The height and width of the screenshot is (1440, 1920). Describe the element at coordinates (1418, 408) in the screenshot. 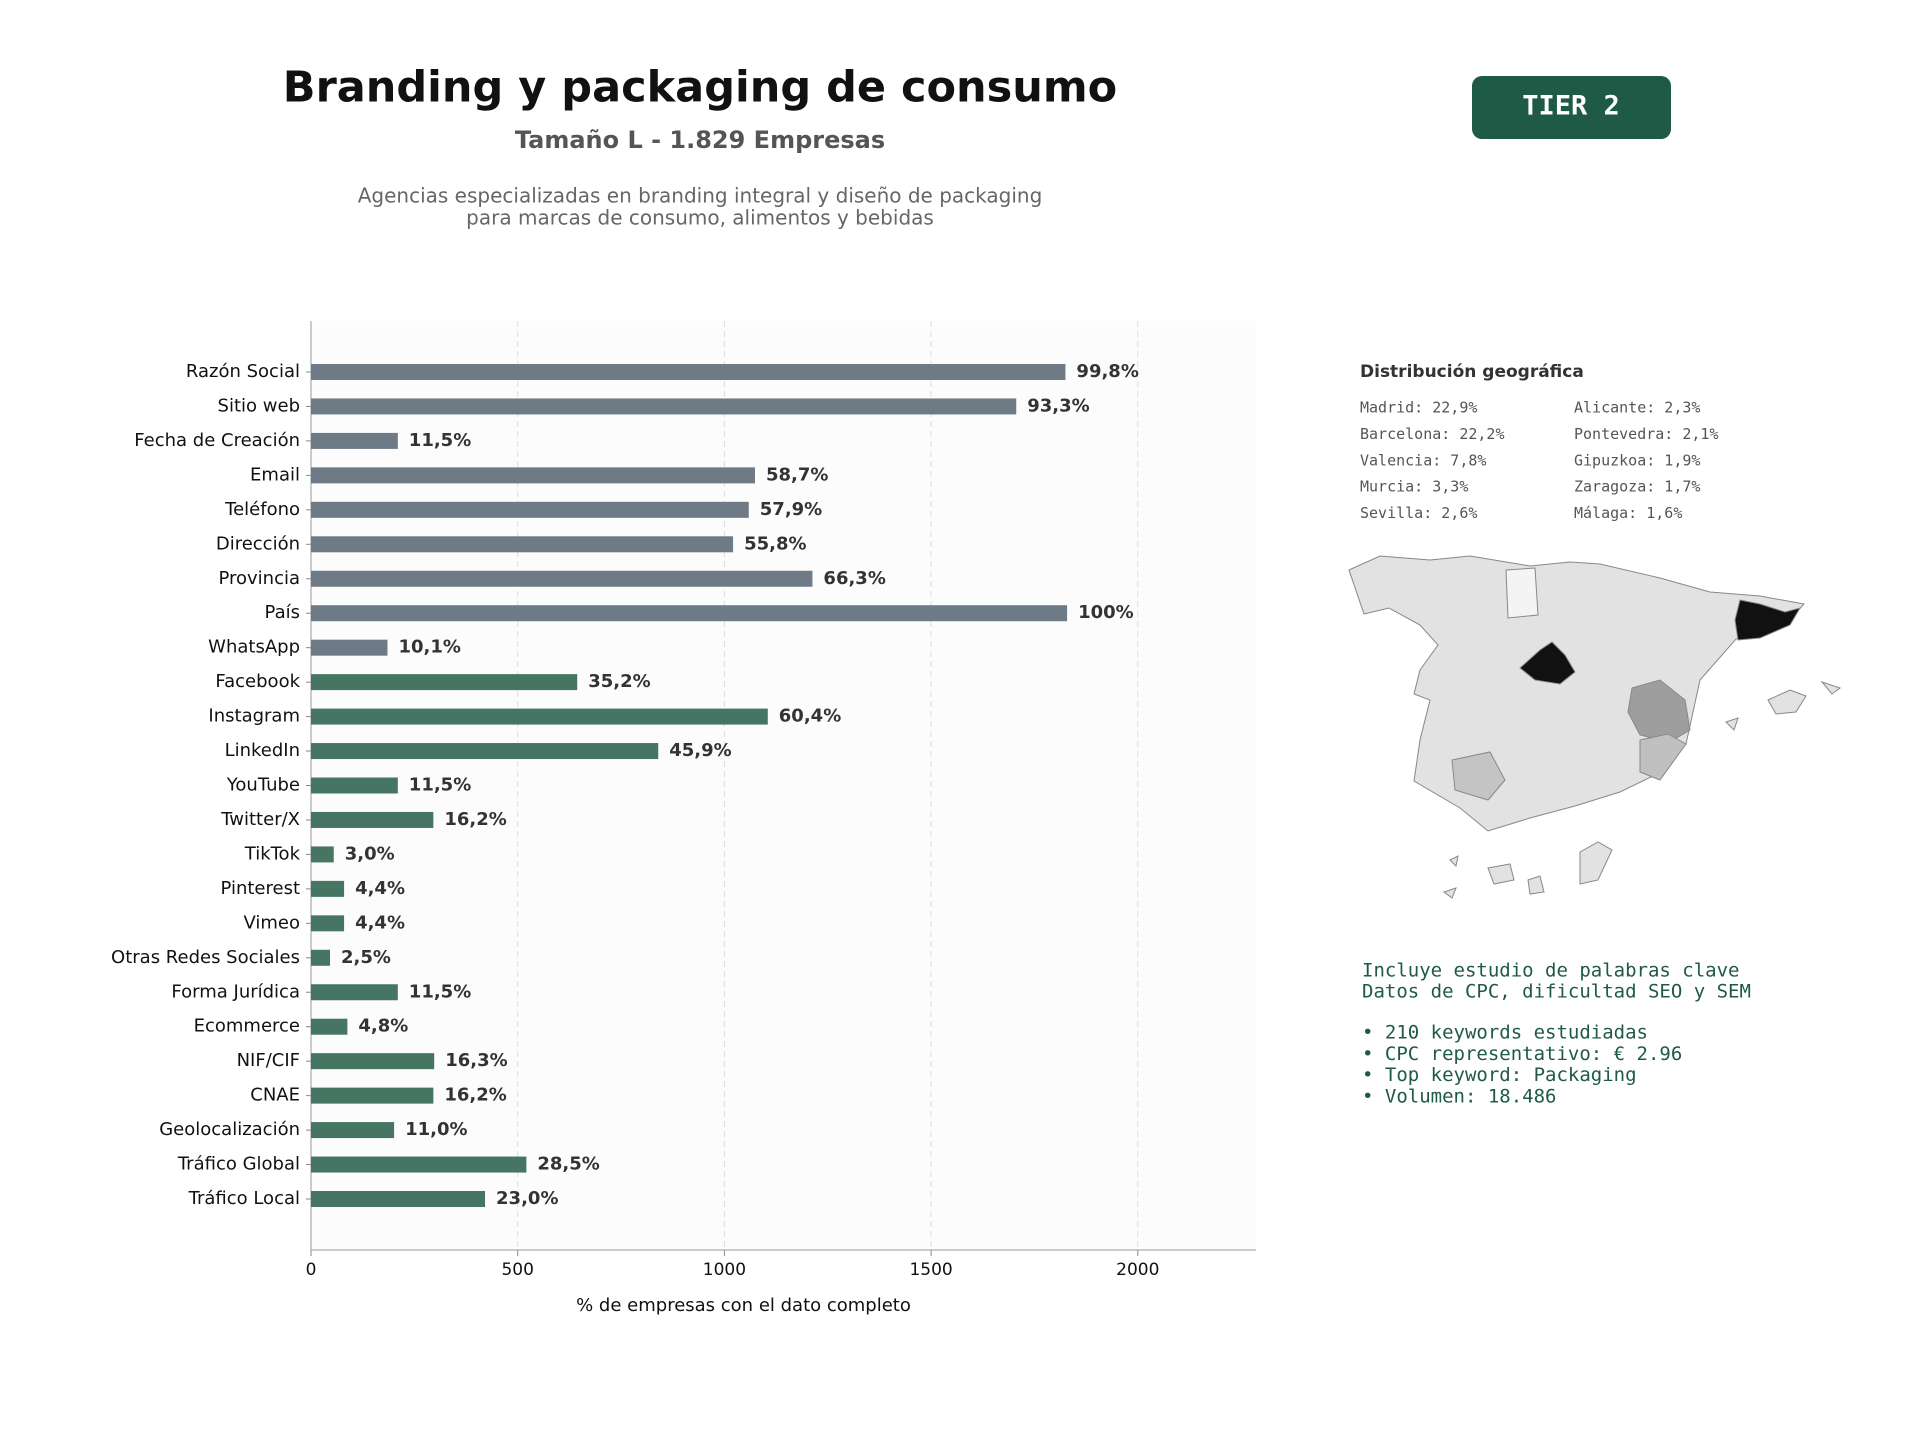

I see `geo-item: Madrid: 22,9%` at that location.